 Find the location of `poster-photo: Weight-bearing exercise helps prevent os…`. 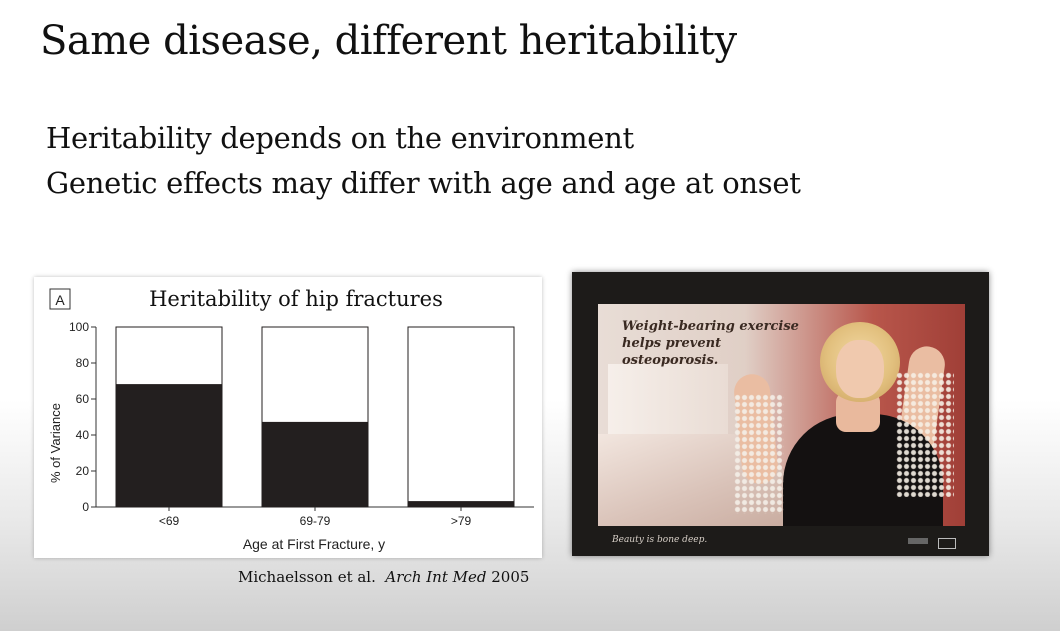

poster-photo: Weight-bearing exercise helps prevent os… is located at coordinates (781, 415).